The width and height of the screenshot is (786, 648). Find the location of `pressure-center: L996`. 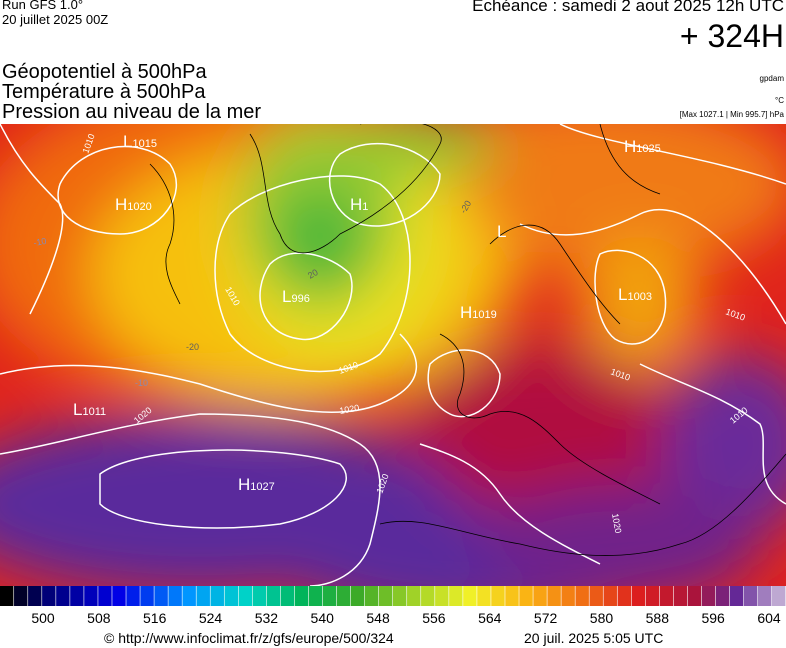

pressure-center: L996 is located at coordinates (296, 296).